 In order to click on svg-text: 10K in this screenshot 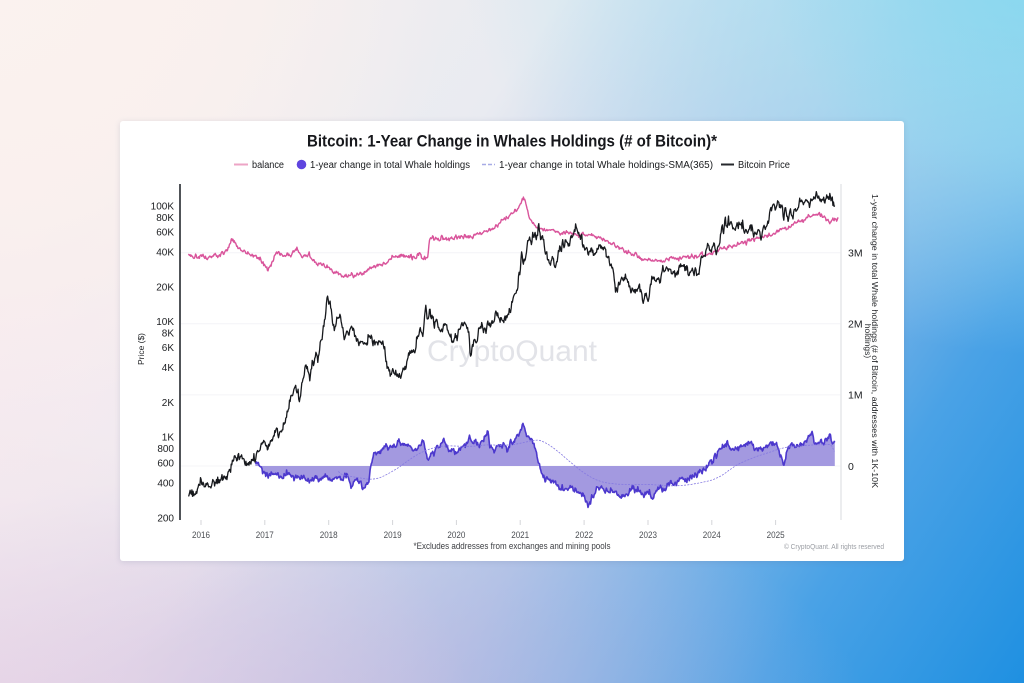, I will do `click(165, 322)`.